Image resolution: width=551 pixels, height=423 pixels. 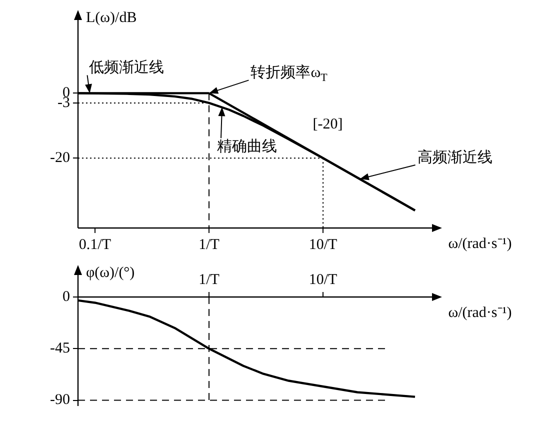 What do you see at coordinates (126, 67) in the screenshot?
I see `annotation: 低频渐近线` at bounding box center [126, 67].